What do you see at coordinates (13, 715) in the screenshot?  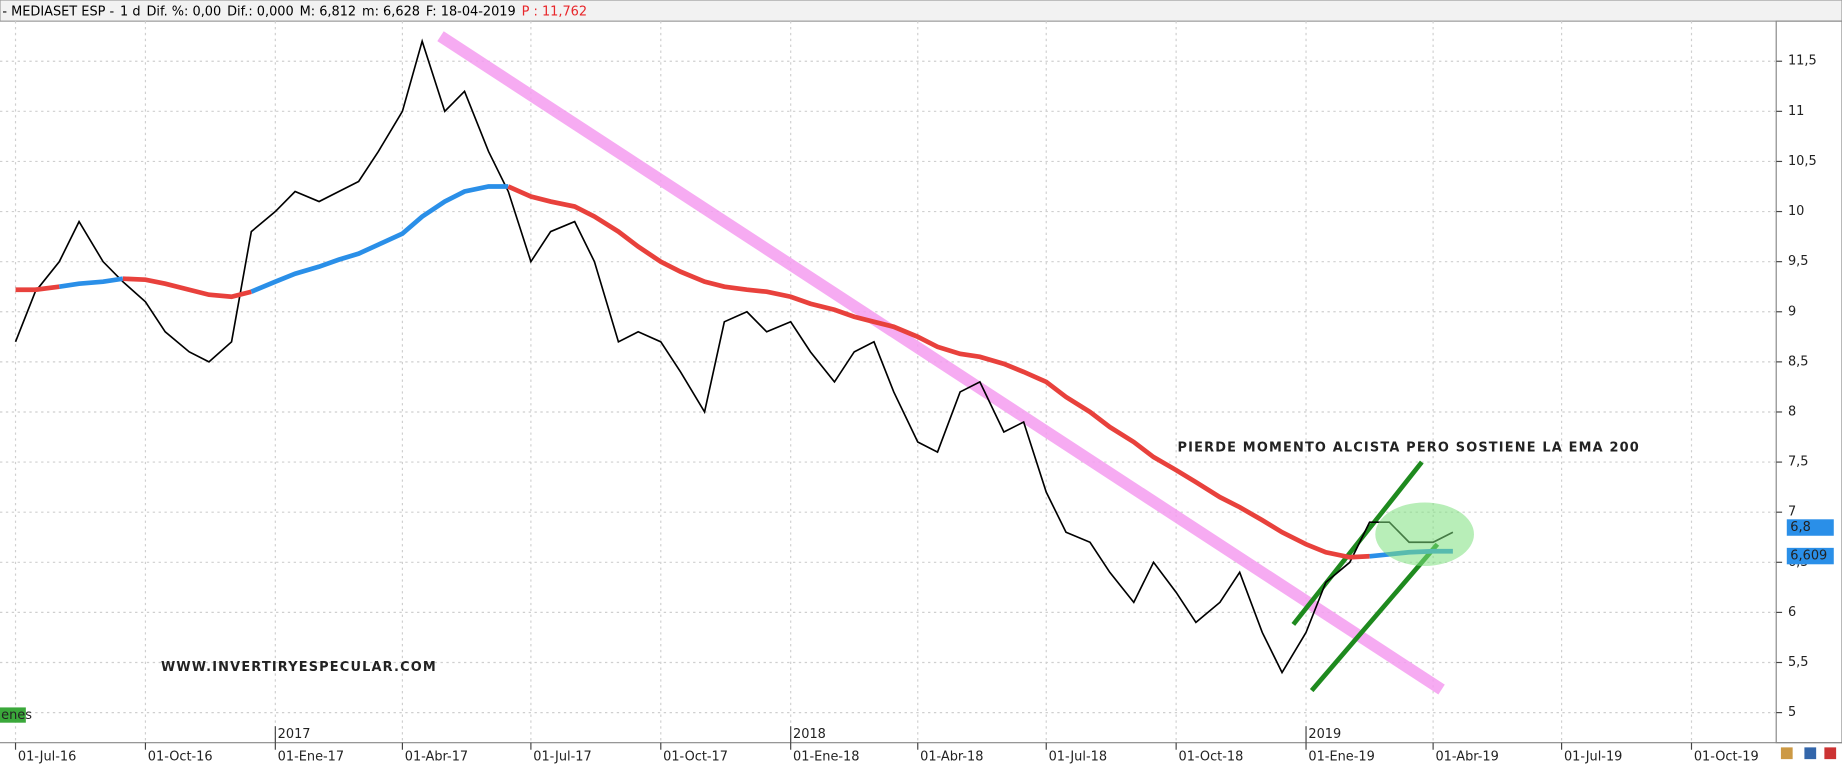 I see `volume-label-box` at bounding box center [13, 715].